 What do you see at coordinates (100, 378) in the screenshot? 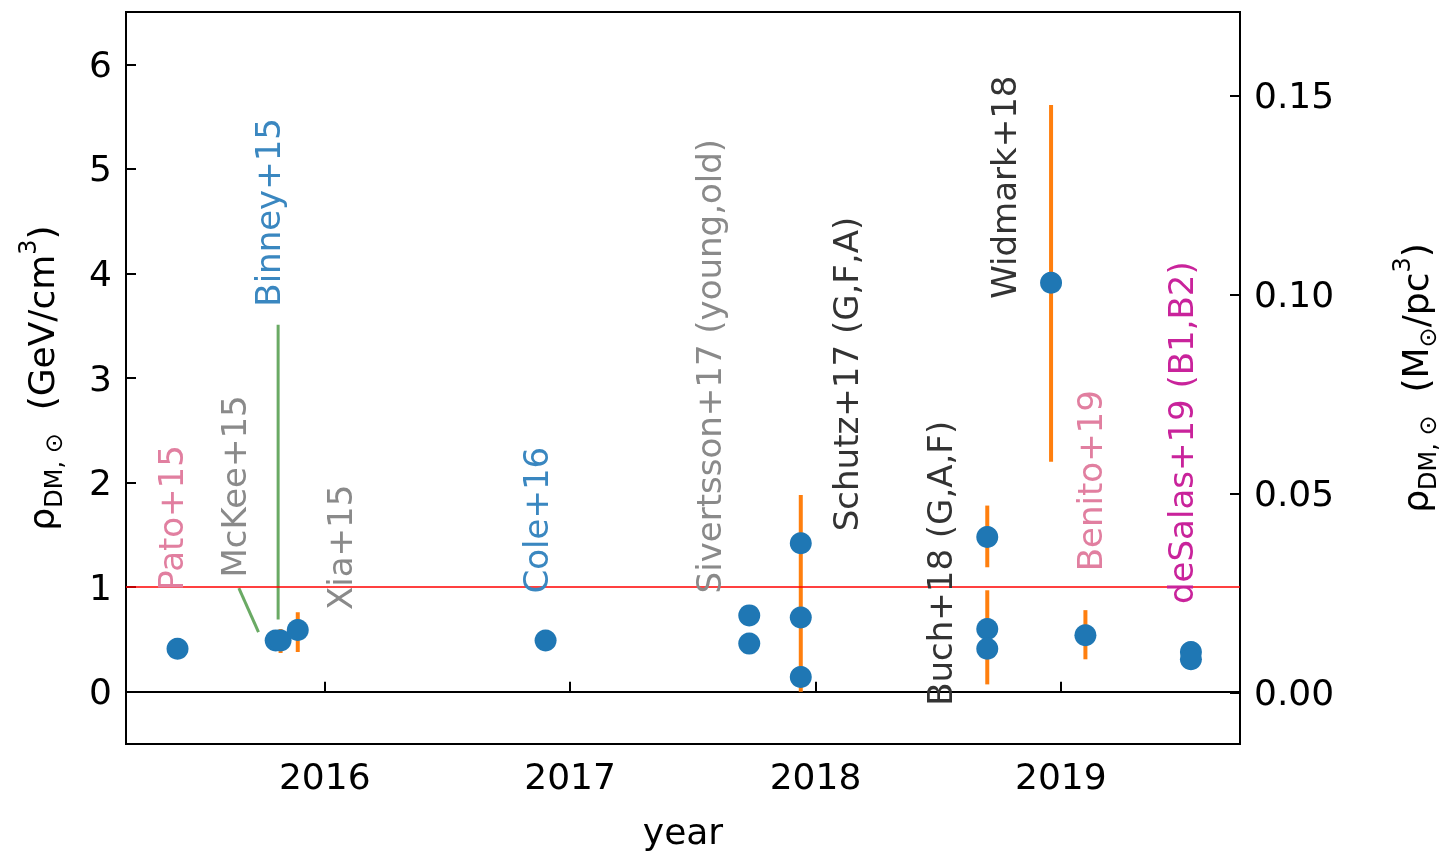
I see `y-tick-label: 3` at bounding box center [100, 378].